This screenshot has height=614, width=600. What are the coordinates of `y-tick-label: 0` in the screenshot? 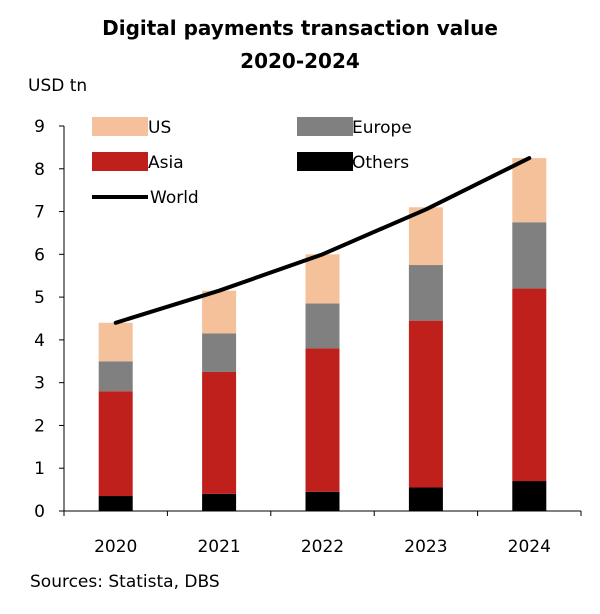 It's located at (39, 512).